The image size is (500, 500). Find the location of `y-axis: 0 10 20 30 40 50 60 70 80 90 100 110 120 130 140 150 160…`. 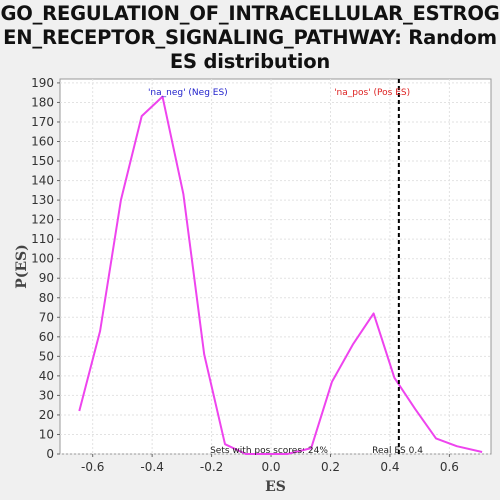

y-axis: 0 10 20 30 40 50 60 70 80 90 100 110 120 130 140 150 160… is located at coordinates (45, 268).